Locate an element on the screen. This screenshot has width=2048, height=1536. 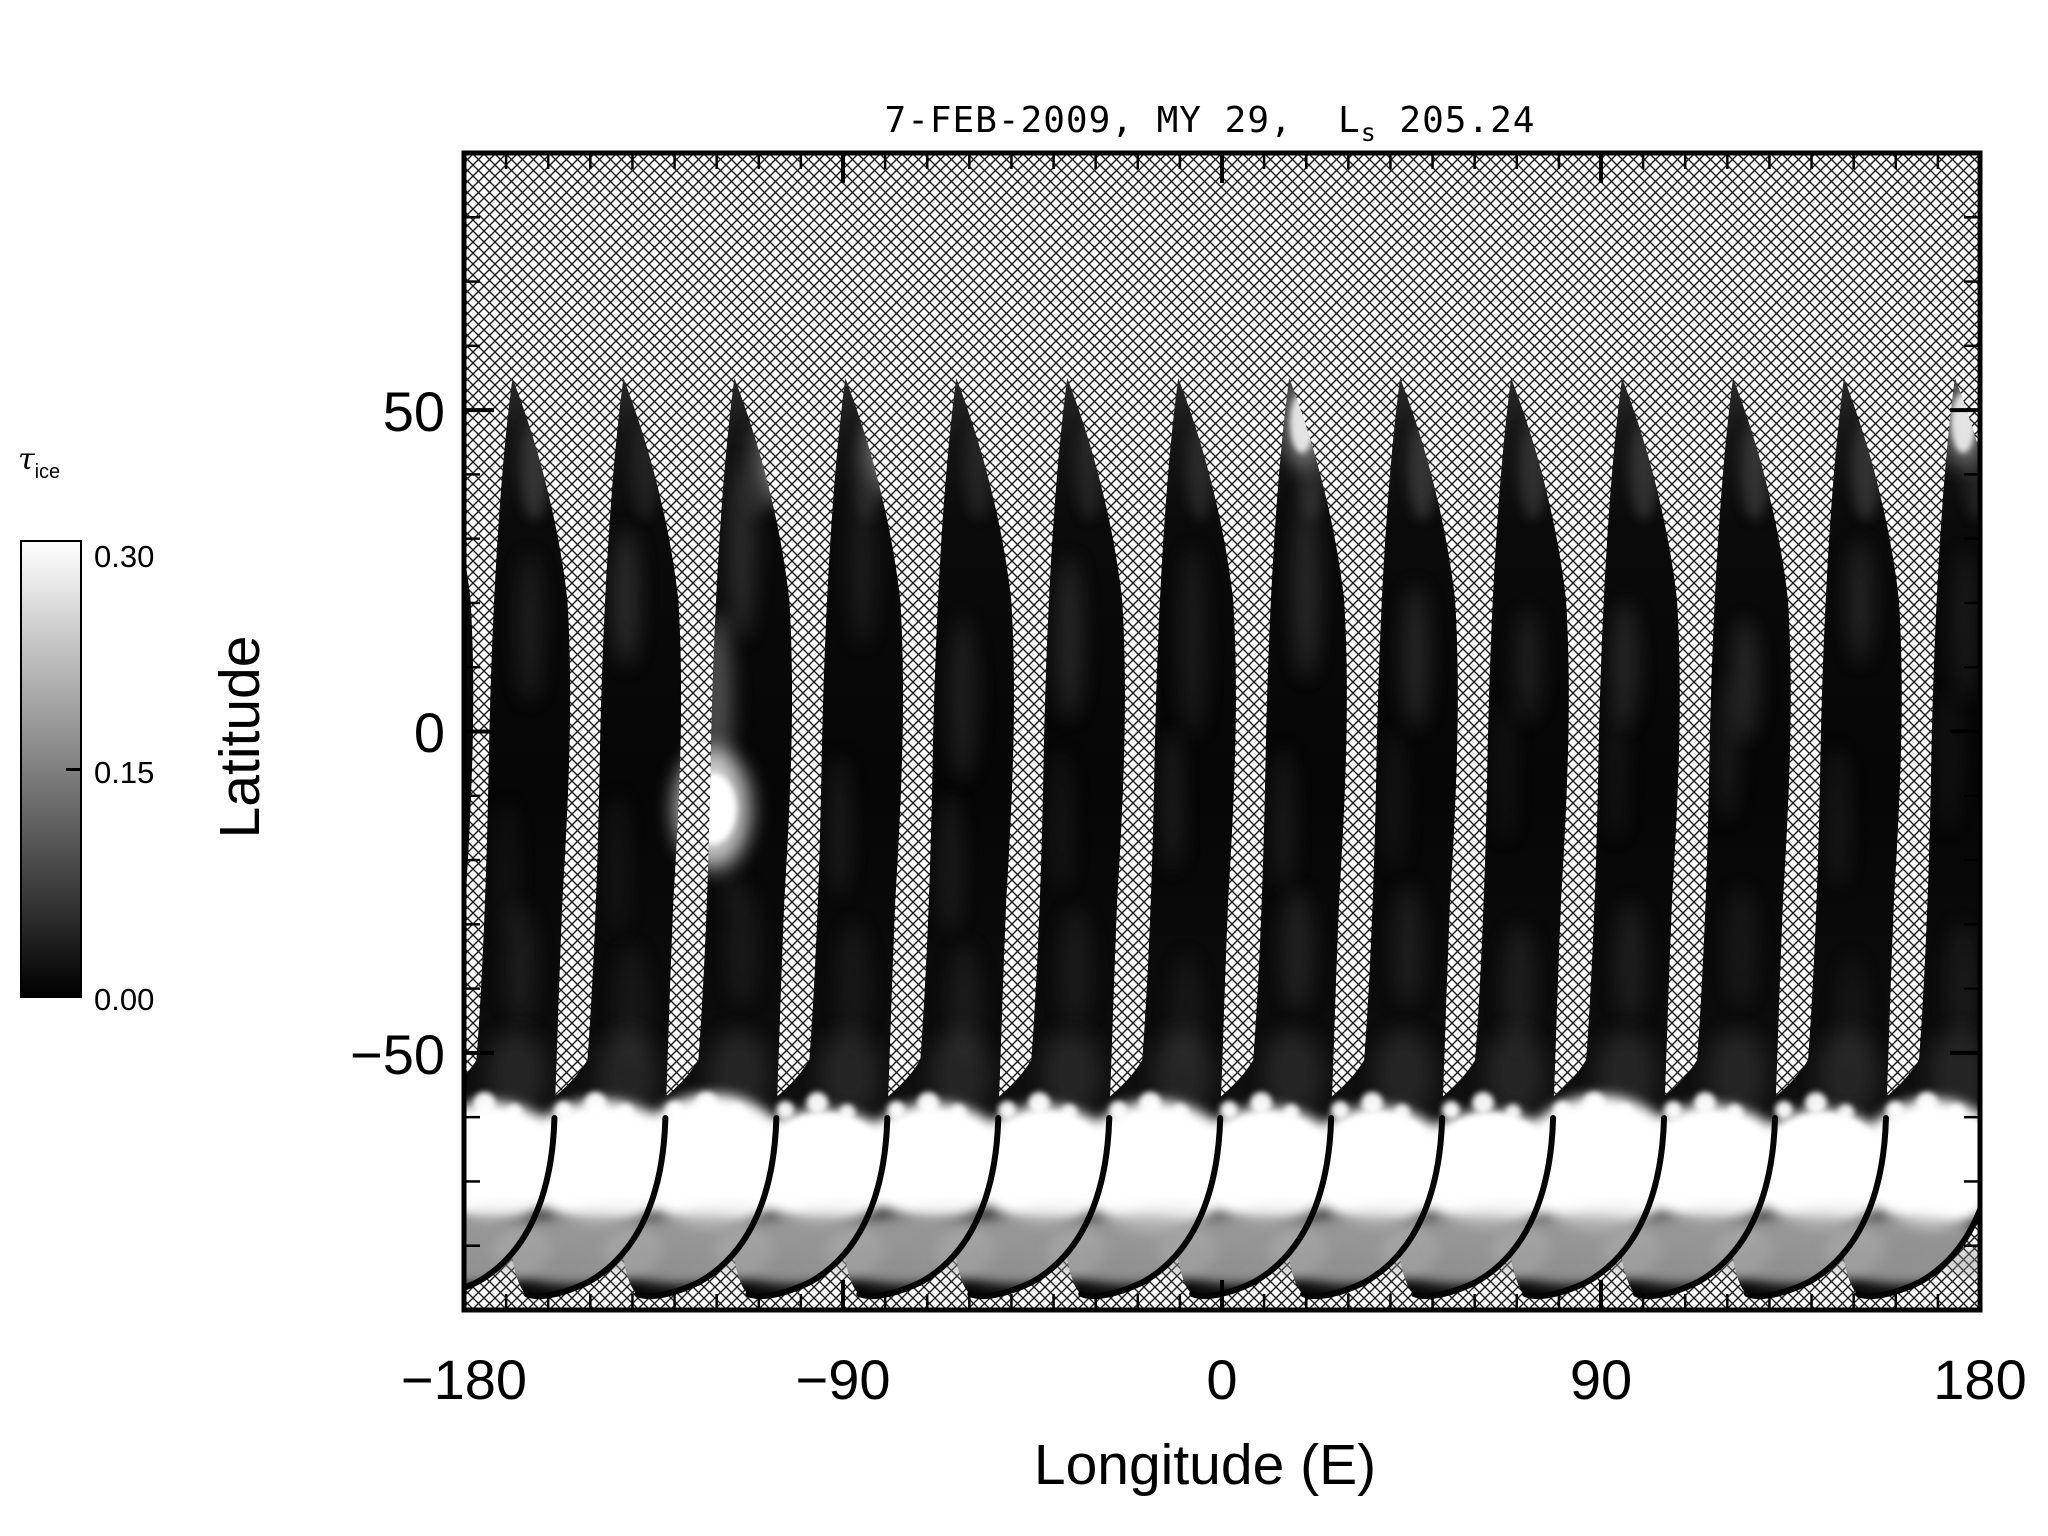
colorbar-tick-min: 0.00 is located at coordinates (124, 999).